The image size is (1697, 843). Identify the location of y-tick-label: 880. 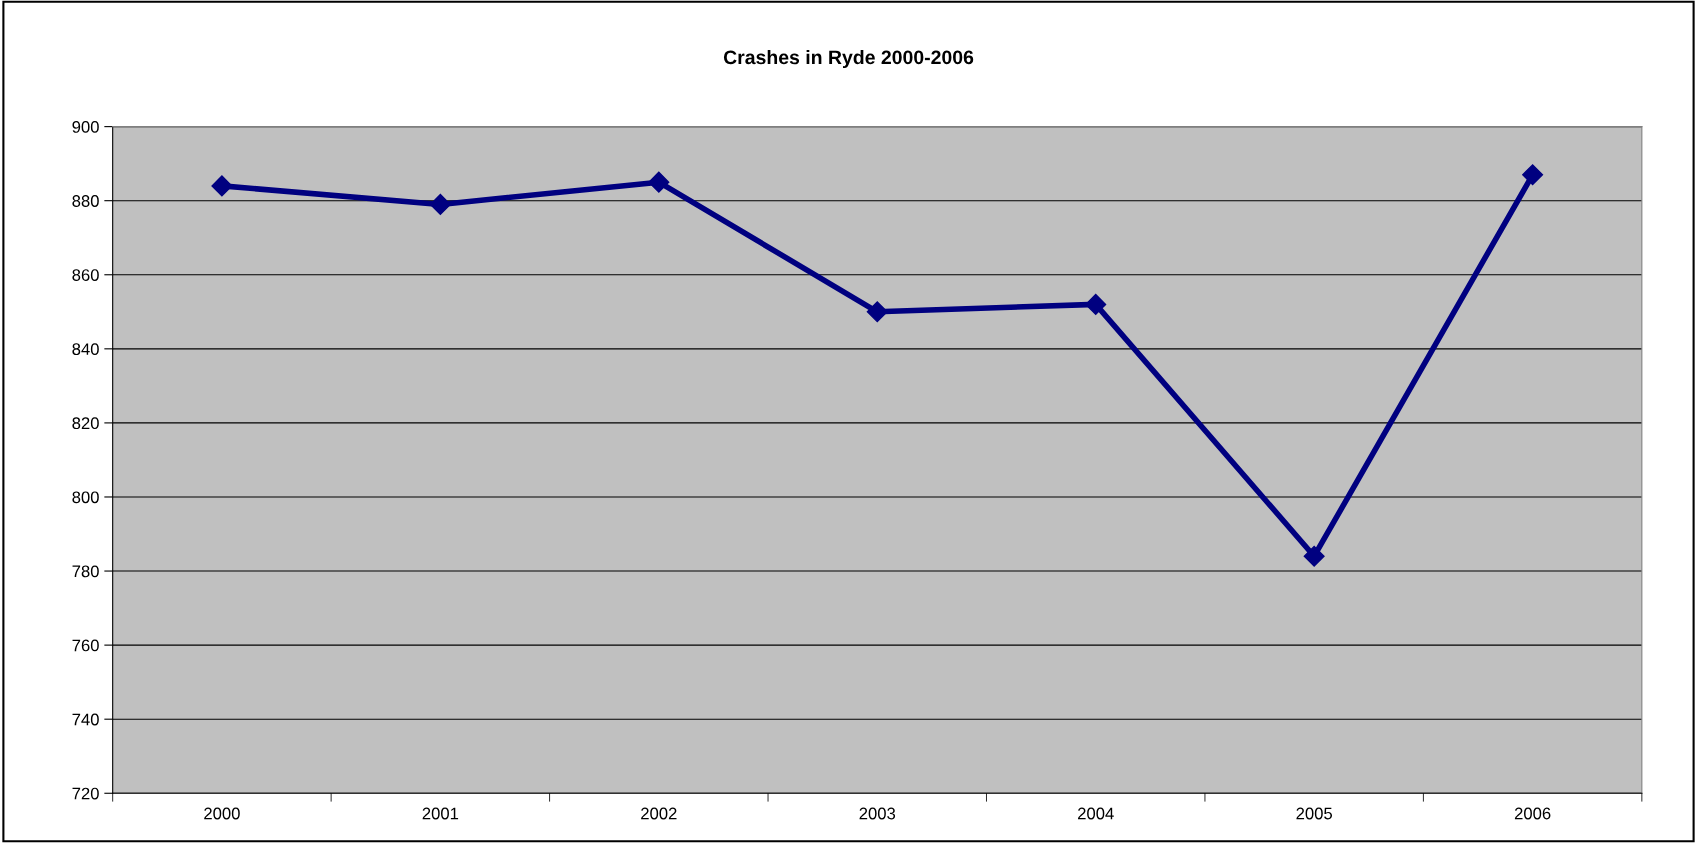
(85, 201).